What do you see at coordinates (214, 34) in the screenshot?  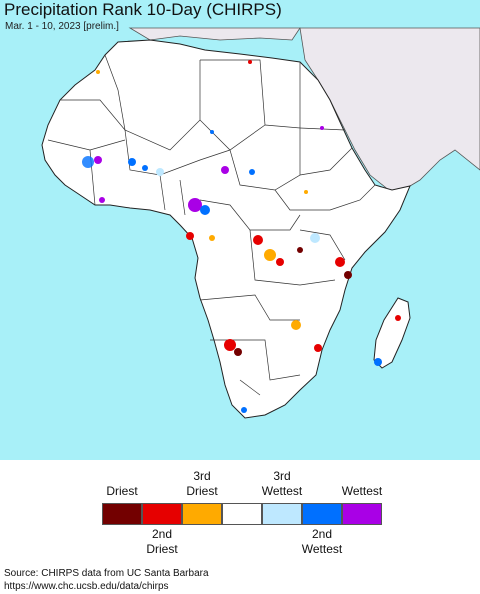 I see `europe-landmass` at bounding box center [214, 34].